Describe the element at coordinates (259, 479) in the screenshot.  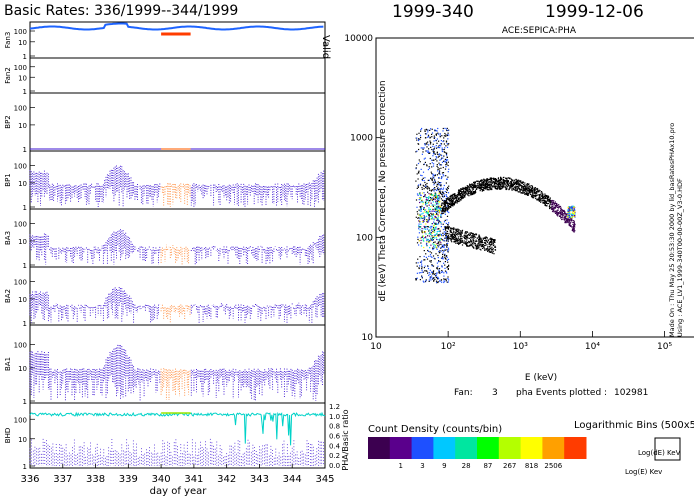
I see `day-tick-label: 343` at that location.